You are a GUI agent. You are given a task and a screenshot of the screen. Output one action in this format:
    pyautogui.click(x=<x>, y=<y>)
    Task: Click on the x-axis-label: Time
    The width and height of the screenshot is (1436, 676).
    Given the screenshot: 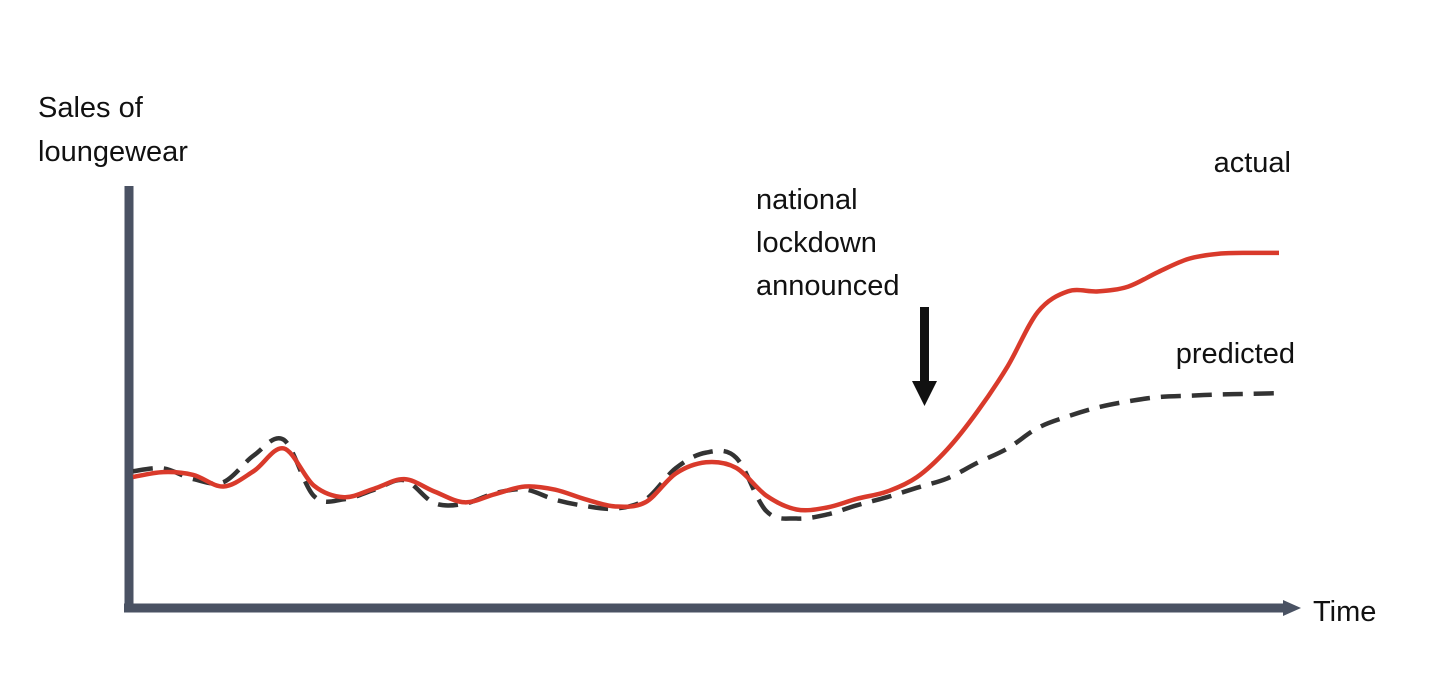 What is the action you would take?
    pyautogui.click(x=1344, y=612)
    